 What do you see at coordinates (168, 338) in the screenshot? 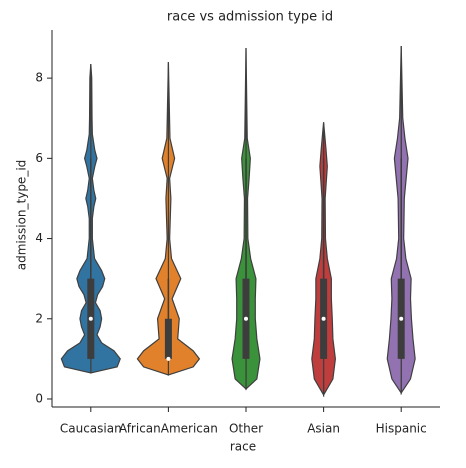
I see `box` at bounding box center [168, 338].